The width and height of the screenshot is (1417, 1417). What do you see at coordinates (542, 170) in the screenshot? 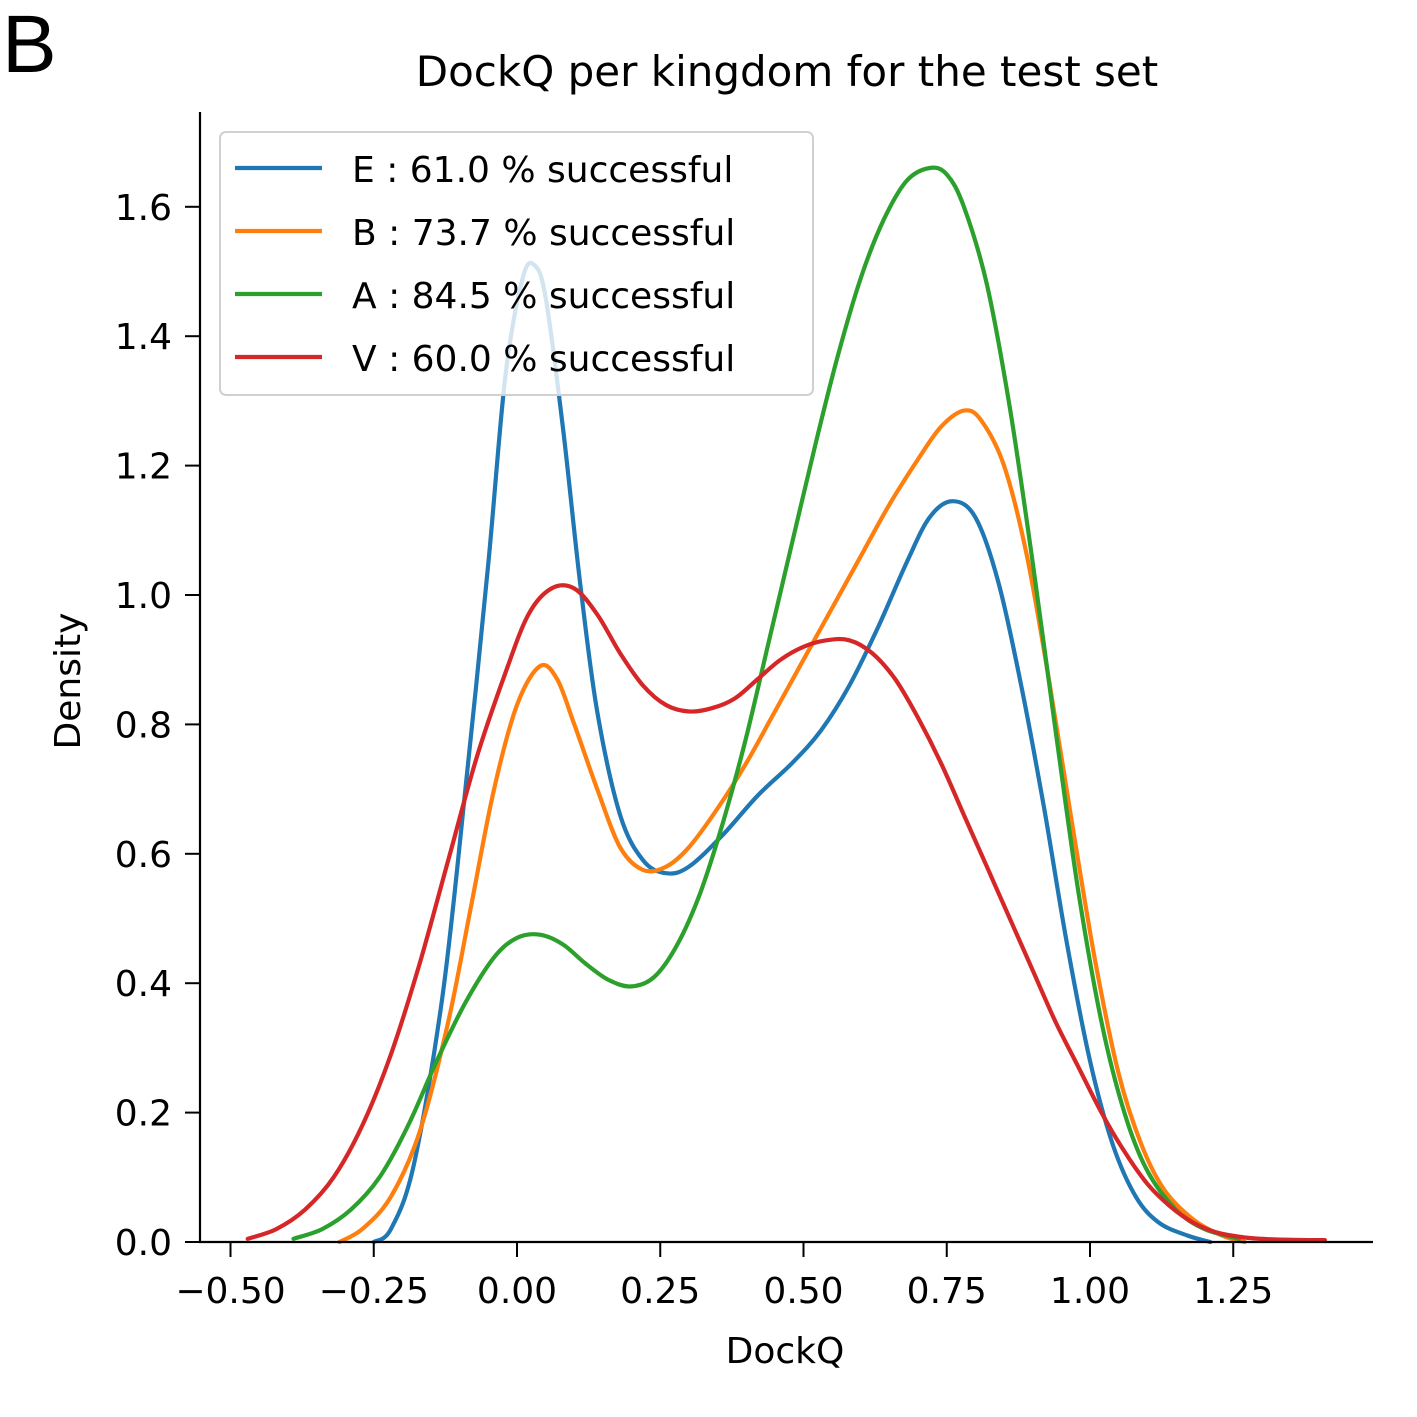
I see `legend-label: E : 61.0 % successful` at bounding box center [542, 170].